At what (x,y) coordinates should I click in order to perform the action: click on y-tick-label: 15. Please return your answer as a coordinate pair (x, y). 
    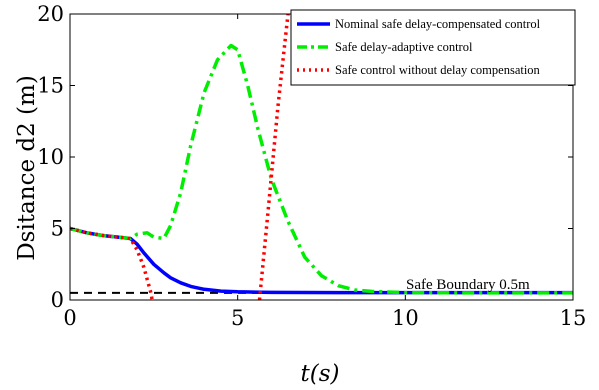
    Looking at the image, I should click on (50, 86).